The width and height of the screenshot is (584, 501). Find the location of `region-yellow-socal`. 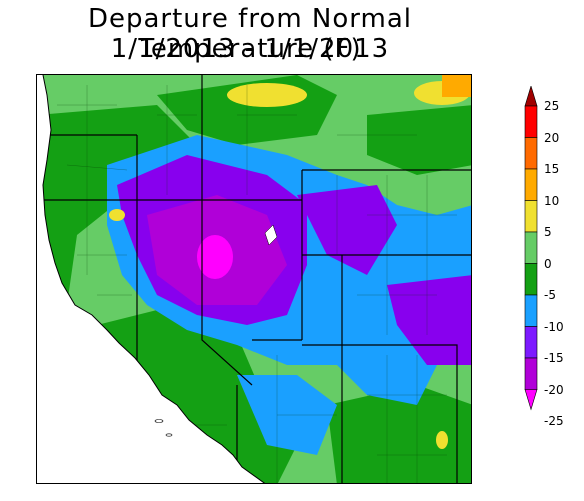

region-yellow-socal is located at coordinates (142, 380).